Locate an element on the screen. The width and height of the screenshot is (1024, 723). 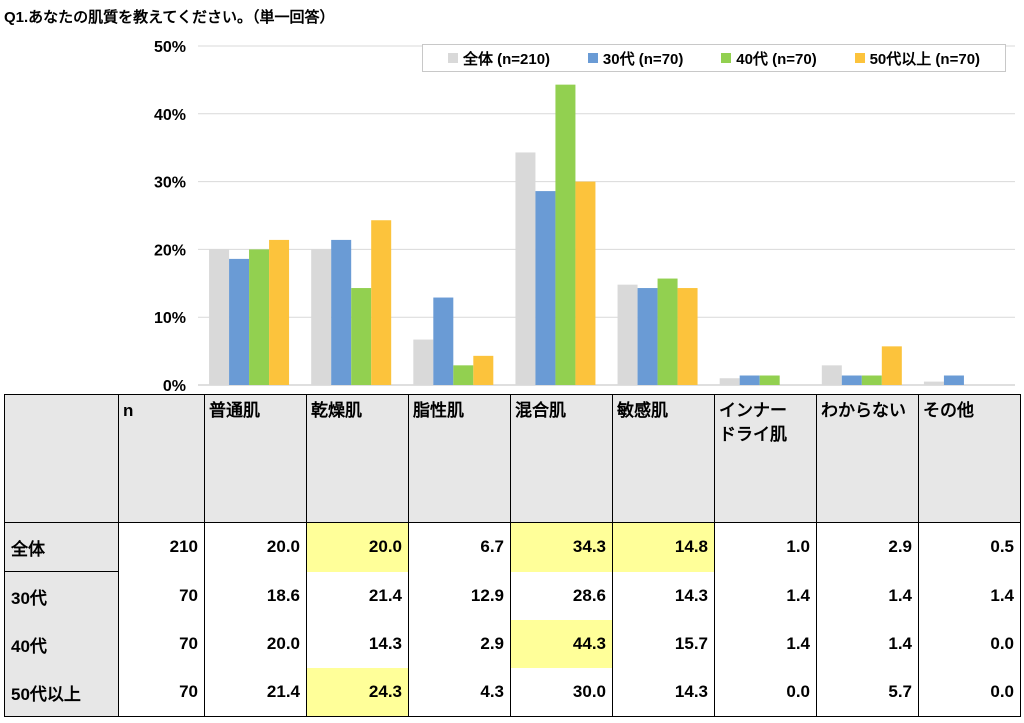
legend-item: 50代以上 (n=70) is located at coordinates (917, 58).